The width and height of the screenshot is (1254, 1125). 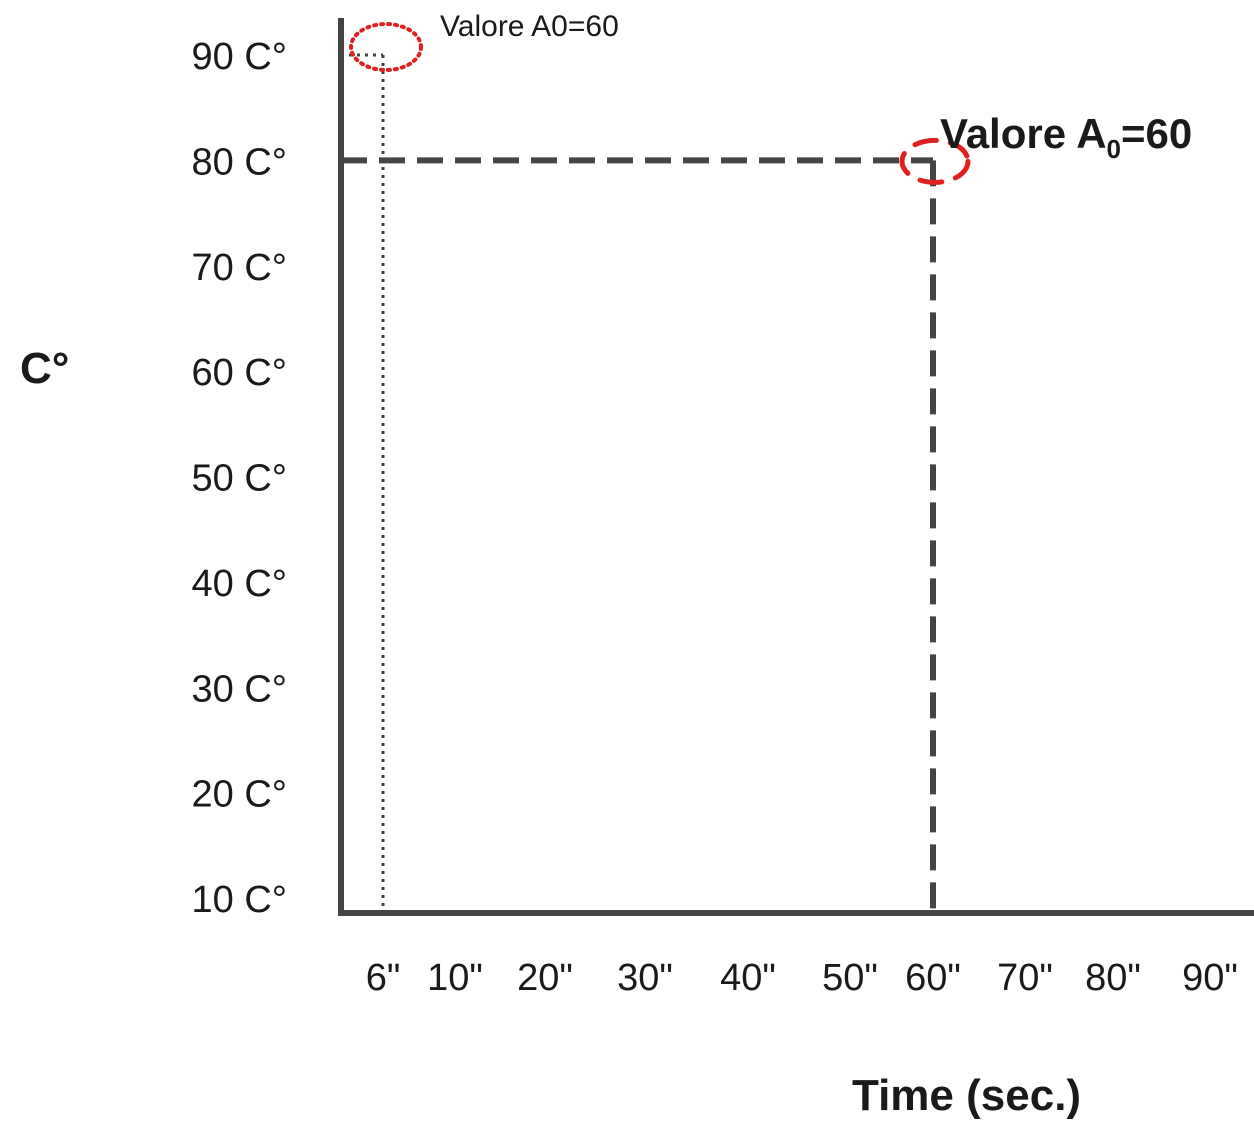 What do you see at coordinates (529, 26) in the screenshot?
I see `annotation-small: Valore A0=60` at bounding box center [529, 26].